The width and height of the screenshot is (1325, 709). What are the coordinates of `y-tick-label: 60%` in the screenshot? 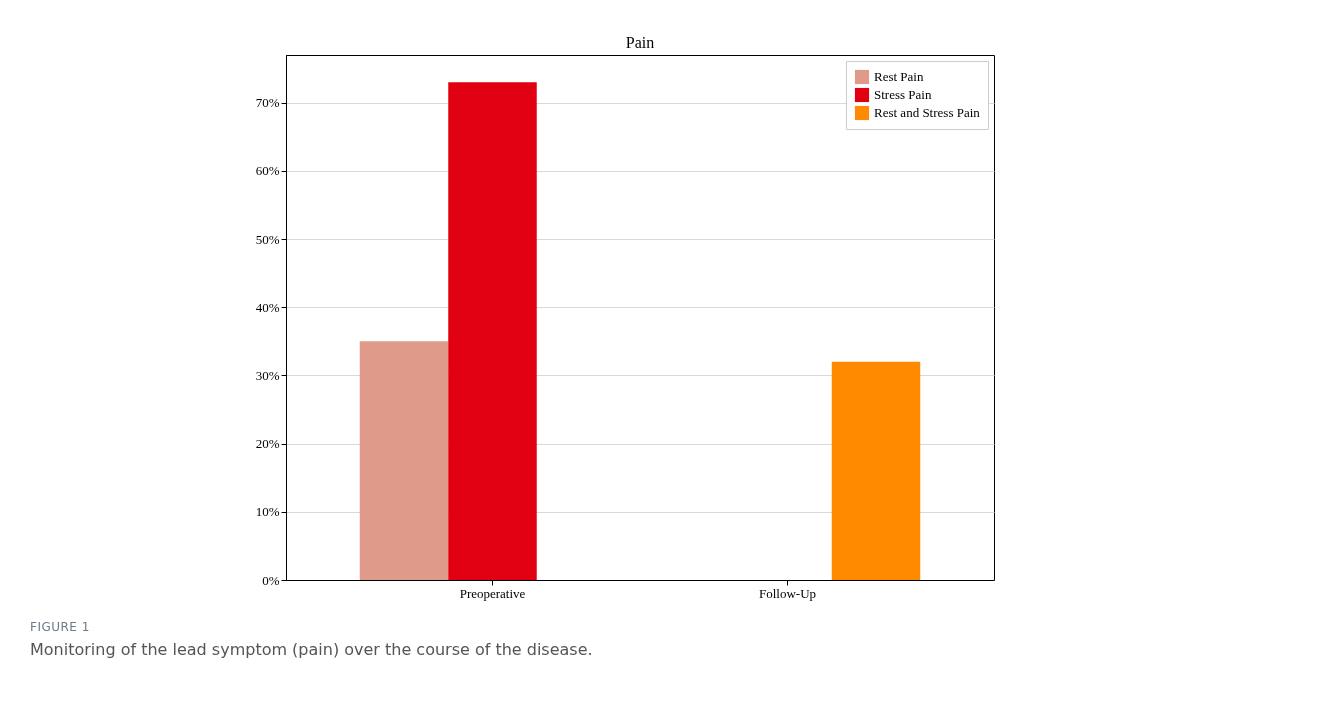 It's located at (267, 171).